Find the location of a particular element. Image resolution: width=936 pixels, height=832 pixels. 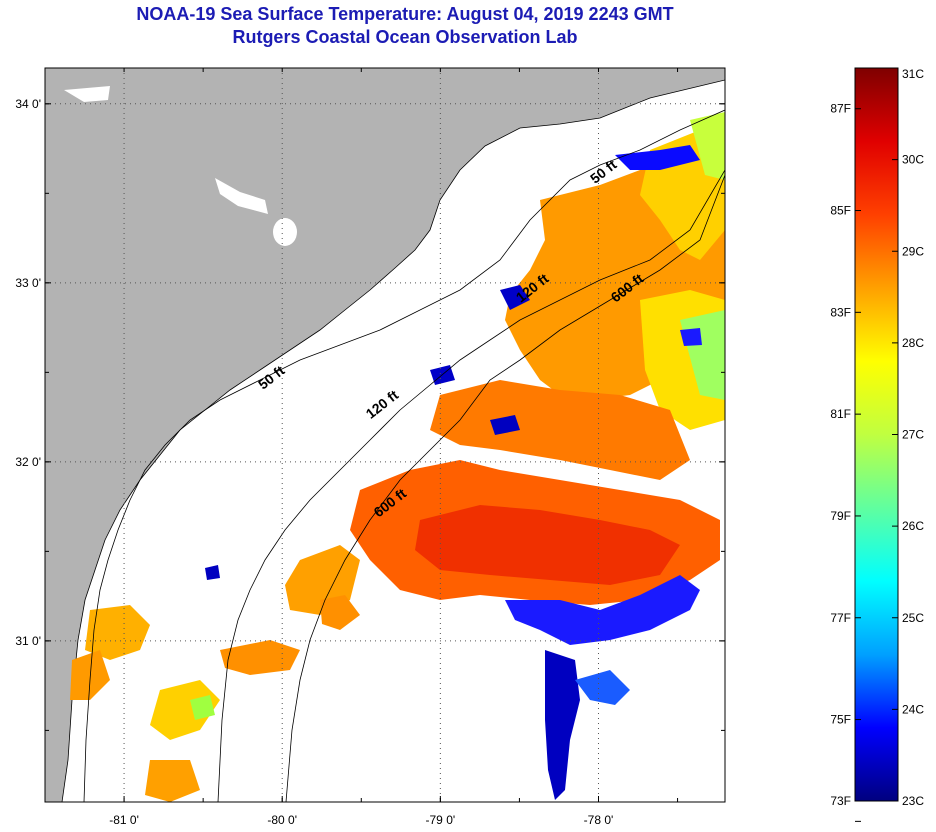

celsius-label: 31C is located at coordinates (913, 74).